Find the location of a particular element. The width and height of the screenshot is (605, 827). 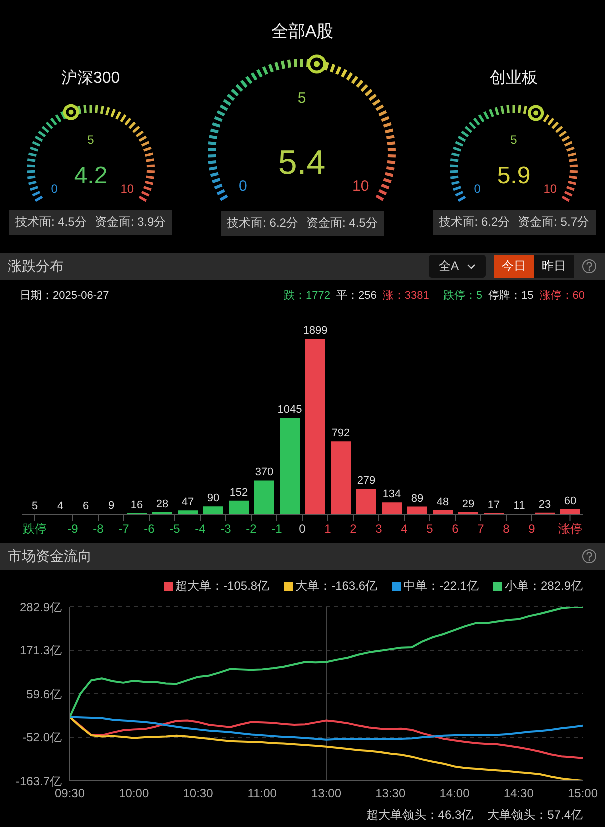

x-tick-label: -1 is located at coordinates (277, 529).